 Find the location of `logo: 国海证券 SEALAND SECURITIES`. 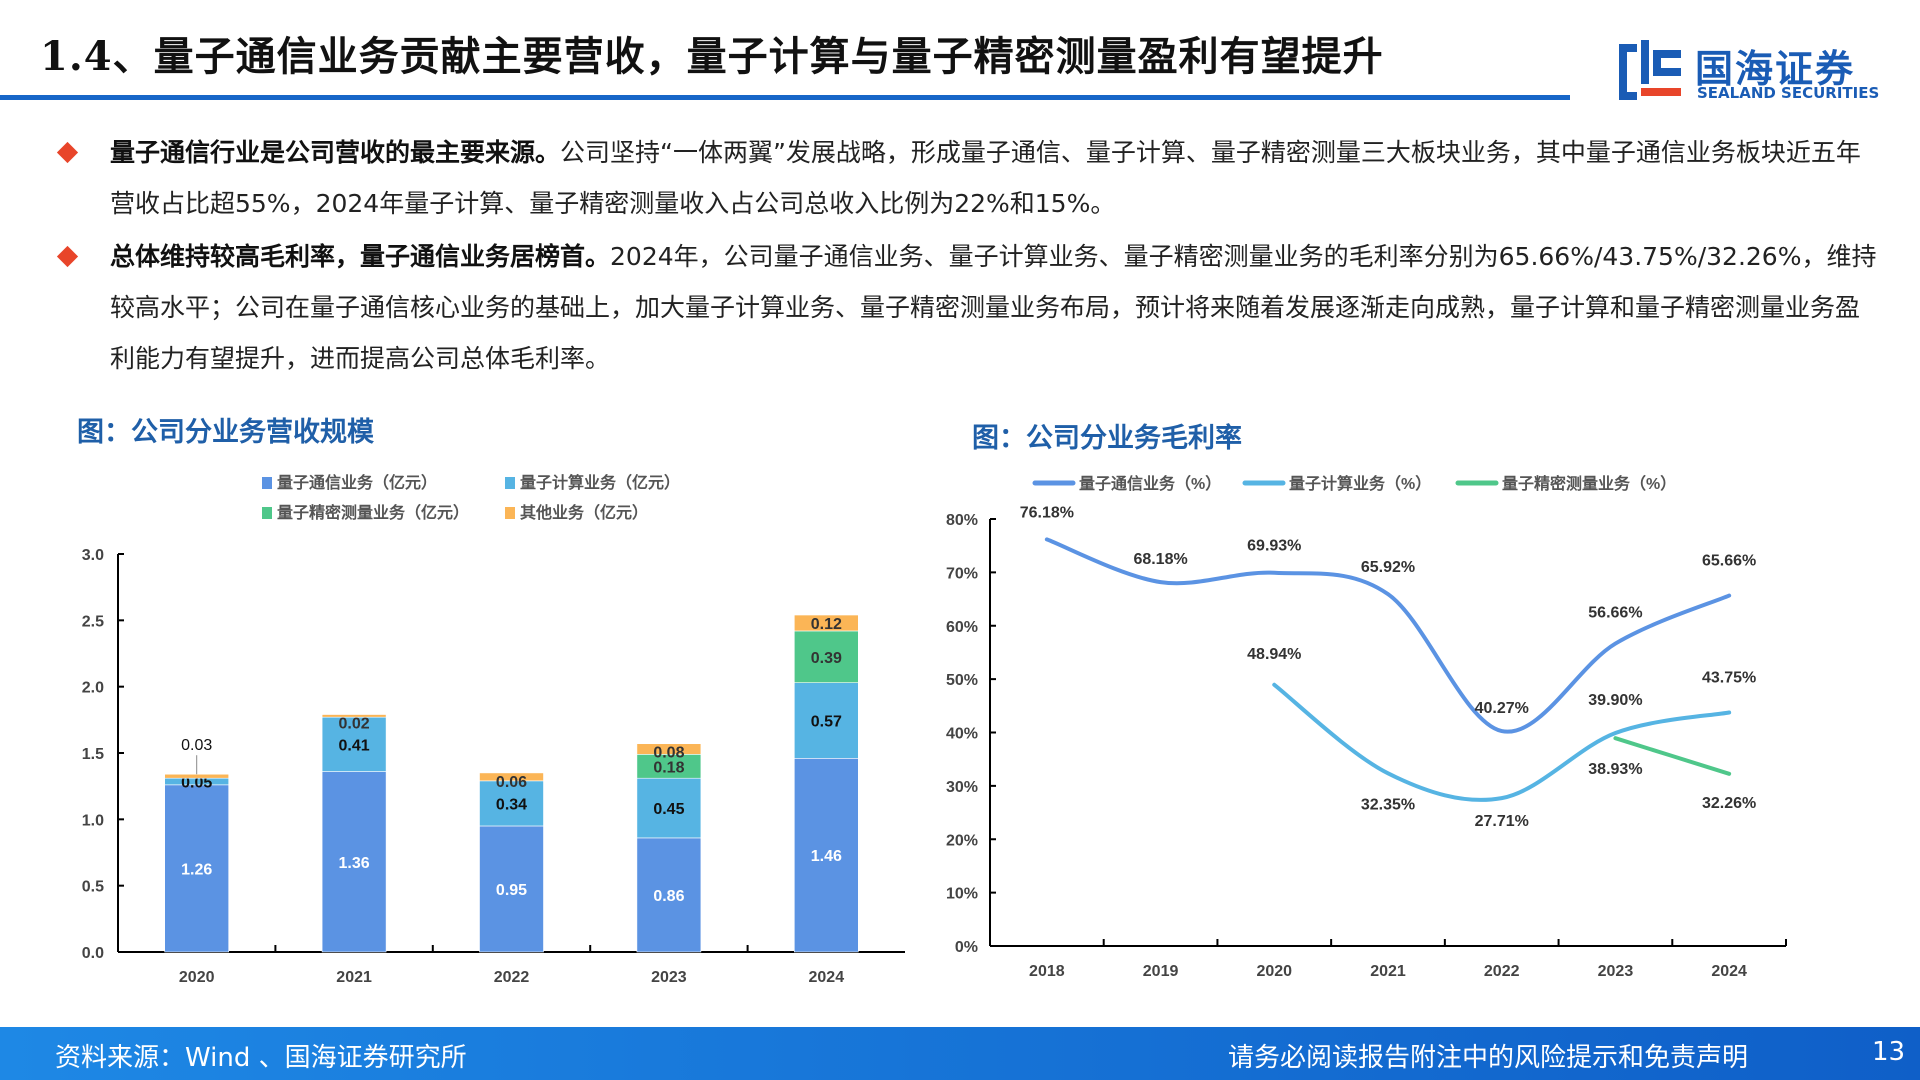

logo: 国海证券 SEALAND SECURITIES is located at coordinates (1750, 71).